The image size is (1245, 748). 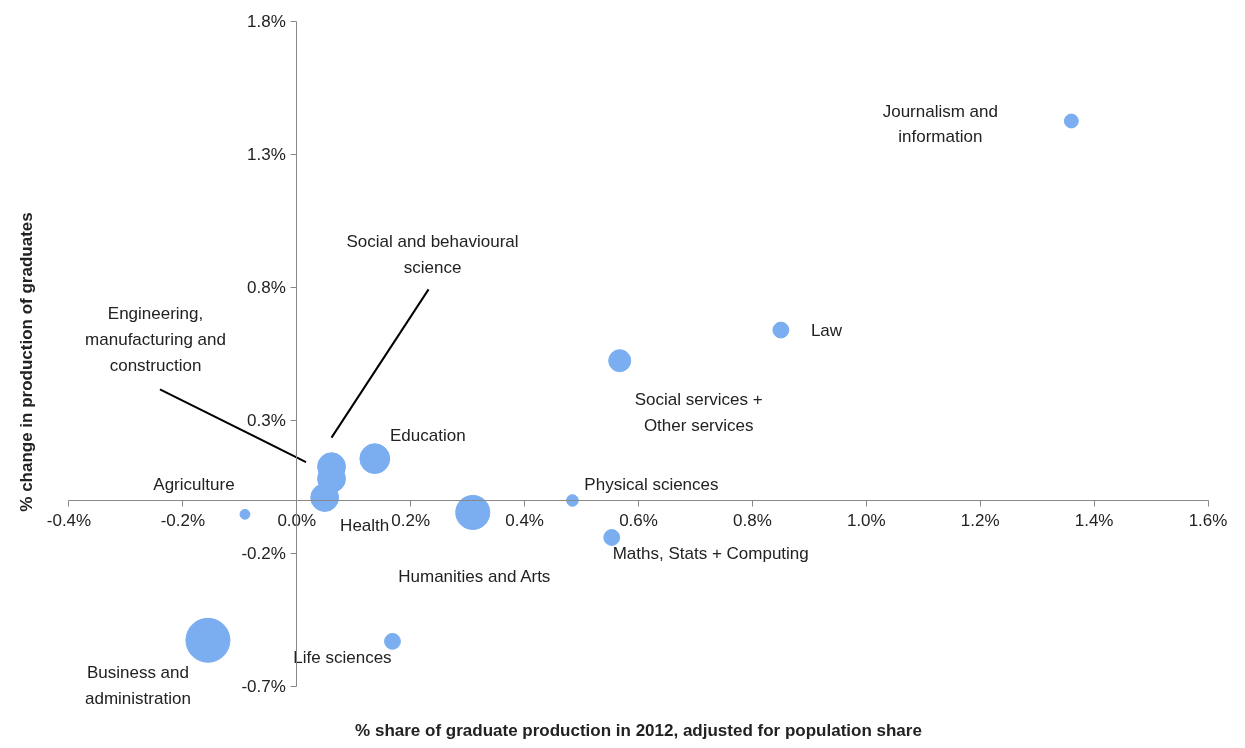 I want to click on x-tick-label: 1.4%, so click(x=1094, y=521).